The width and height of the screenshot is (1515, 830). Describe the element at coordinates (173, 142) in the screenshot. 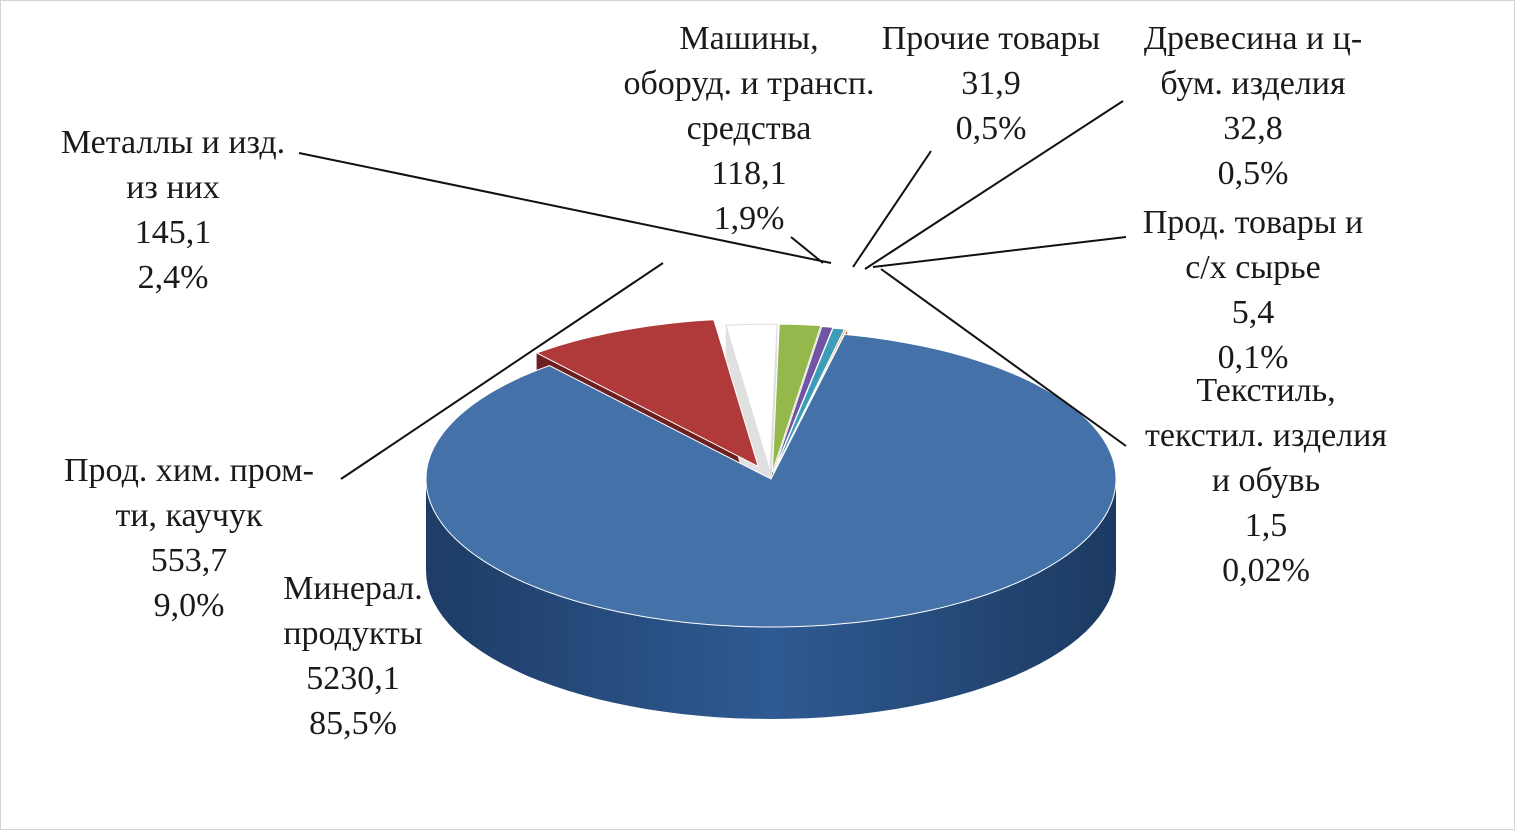

I see `slice-label-2-lines-0: Металлы и изд.` at that location.